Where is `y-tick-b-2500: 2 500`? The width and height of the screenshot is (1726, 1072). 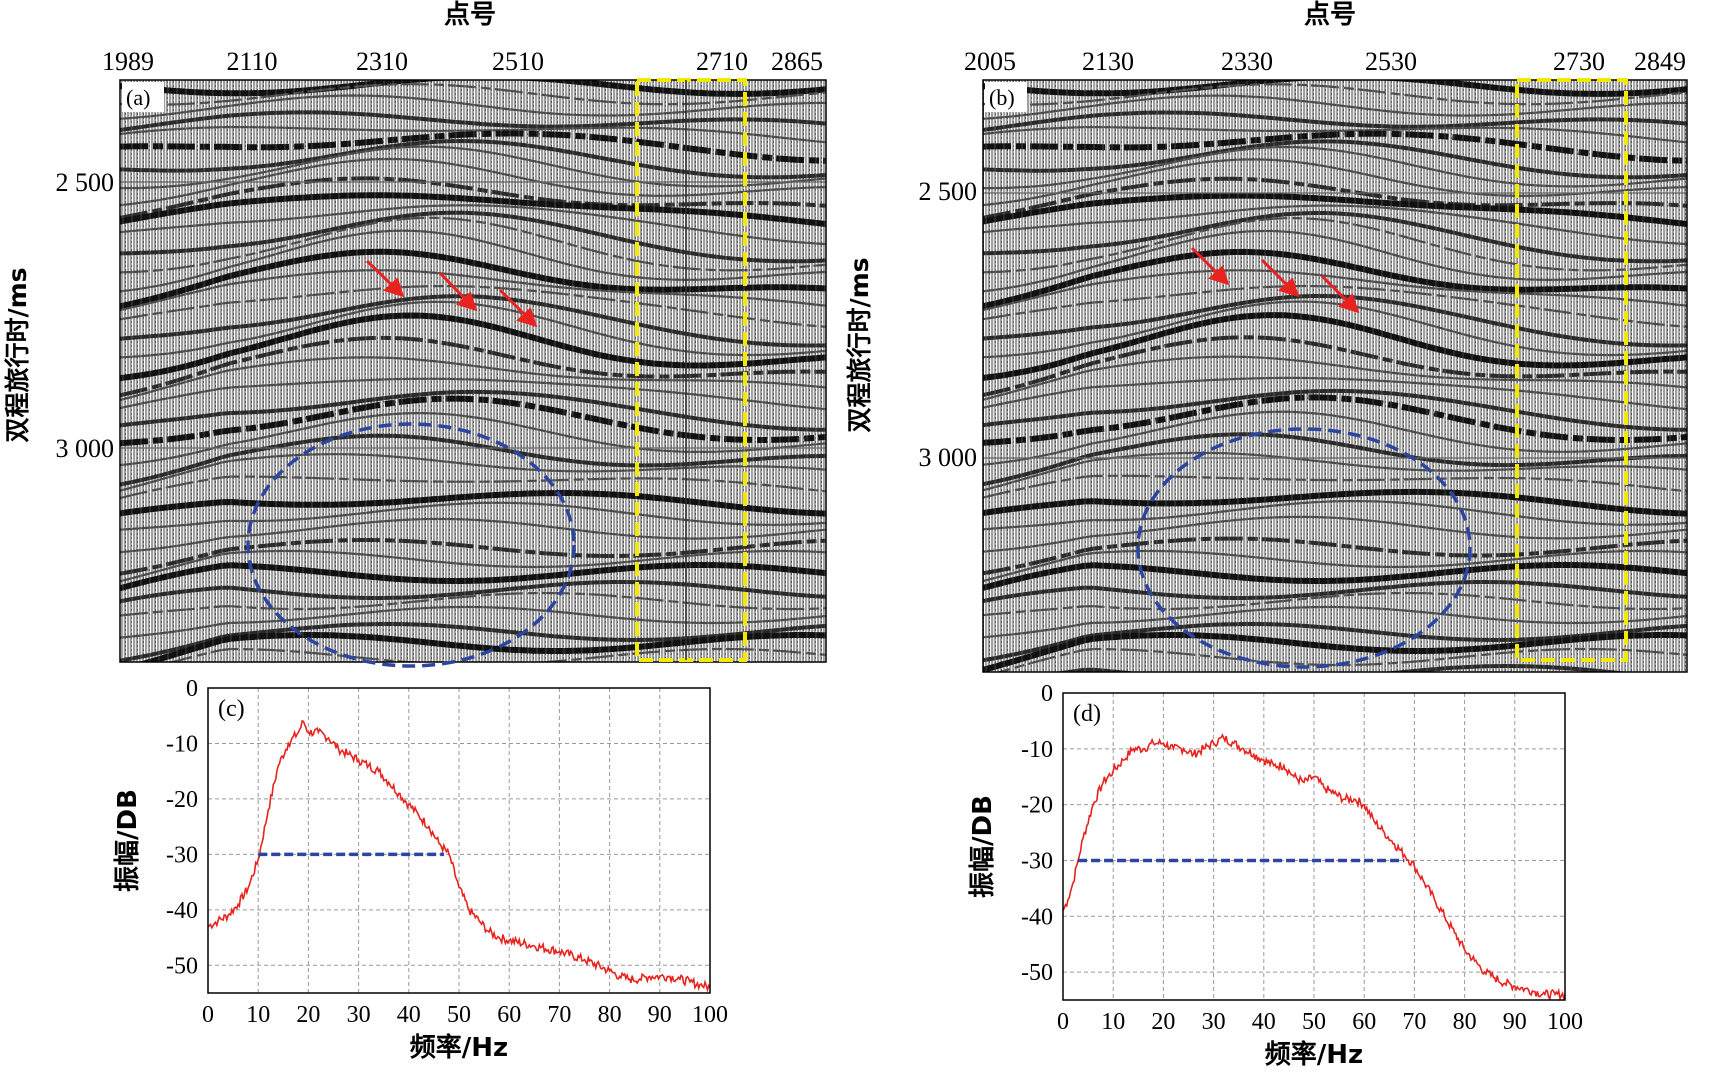 y-tick-b-2500: 2 500 is located at coordinates (948, 191).